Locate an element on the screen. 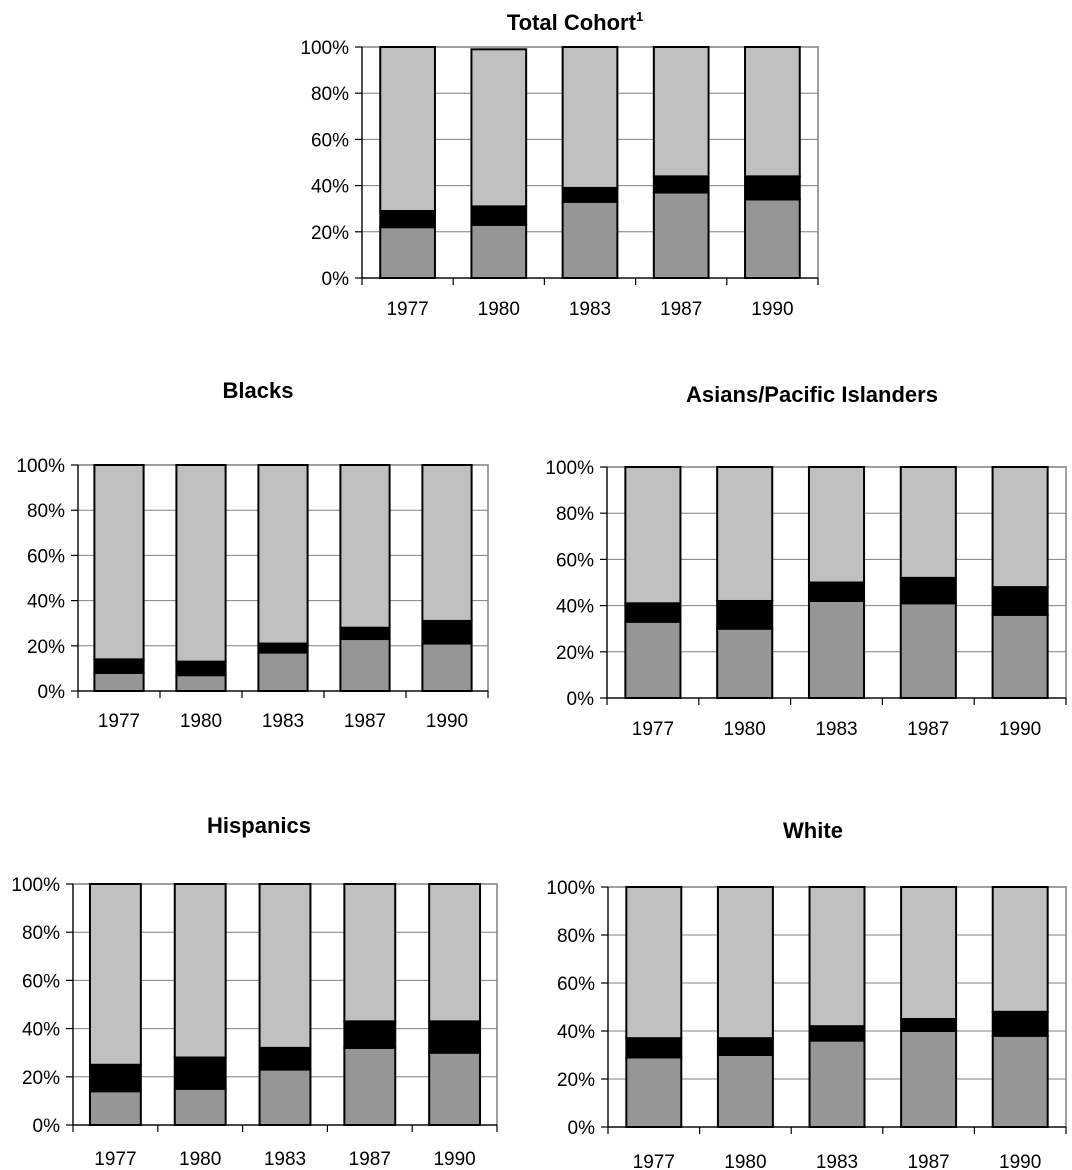  bar-blacks-1983-bottom-segment is located at coordinates (283, 672).